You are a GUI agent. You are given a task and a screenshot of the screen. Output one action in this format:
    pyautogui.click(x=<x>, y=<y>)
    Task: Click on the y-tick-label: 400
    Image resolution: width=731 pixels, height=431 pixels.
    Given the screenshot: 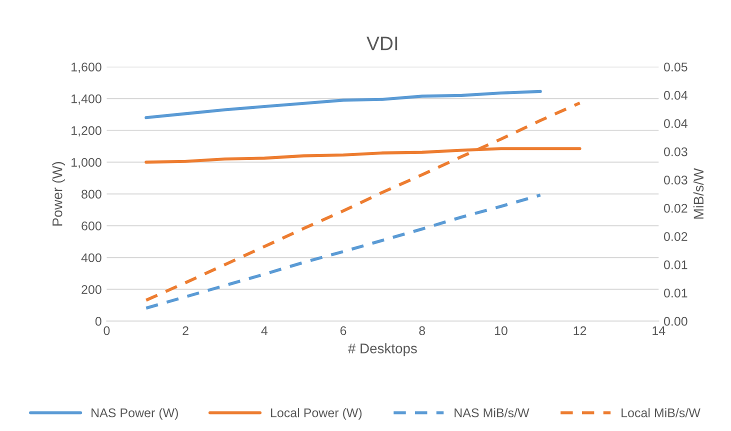 What is the action you would take?
    pyautogui.click(x=91, y=257)
    